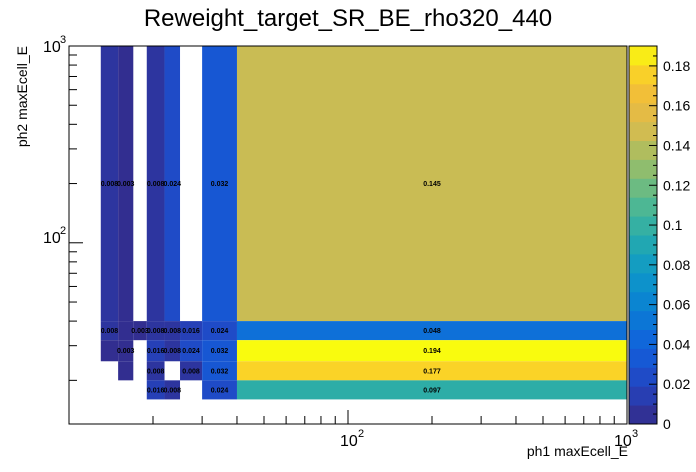  Describe the element at coordinates (676, 265) in the screenshot. I see `colorbar-tick-label: 0.08` at that location.